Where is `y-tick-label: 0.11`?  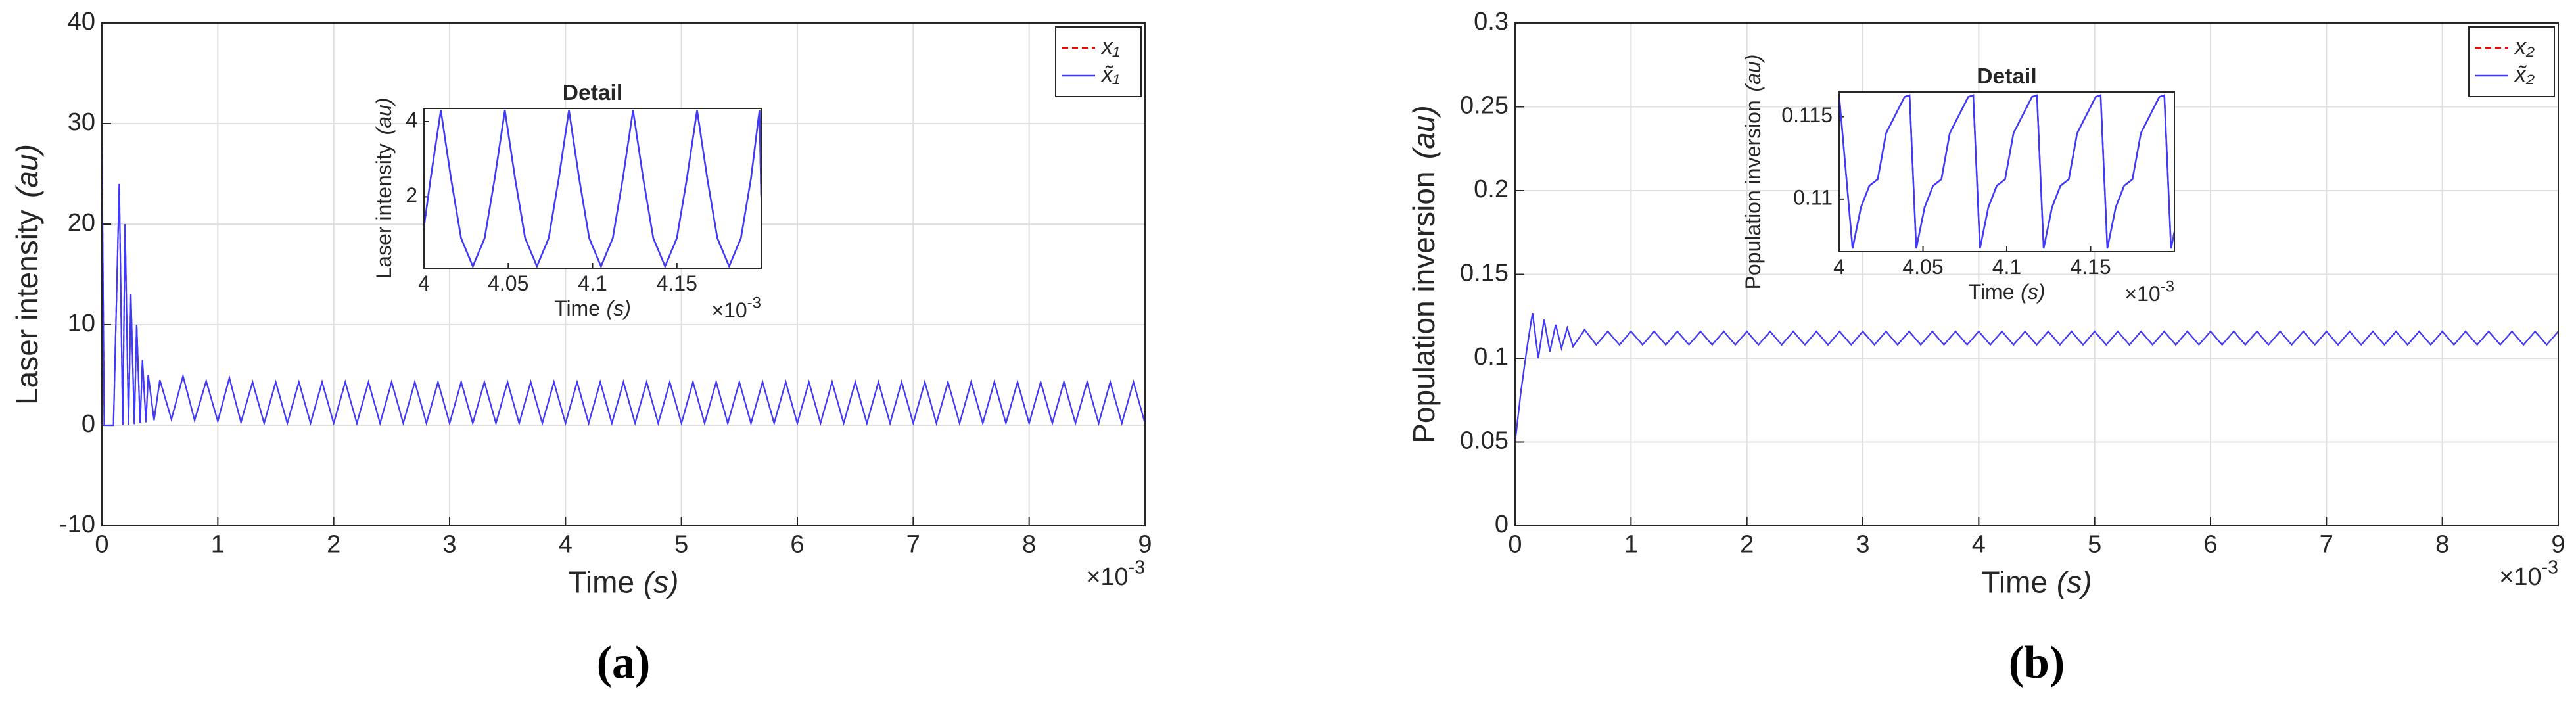
y-tick-label: 0.11 is located at coordinates (1813, 197).